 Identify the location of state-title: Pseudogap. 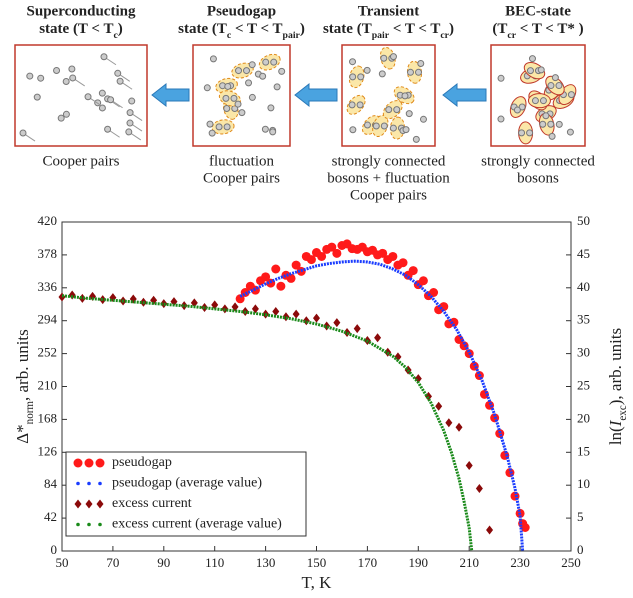
(241, 11).